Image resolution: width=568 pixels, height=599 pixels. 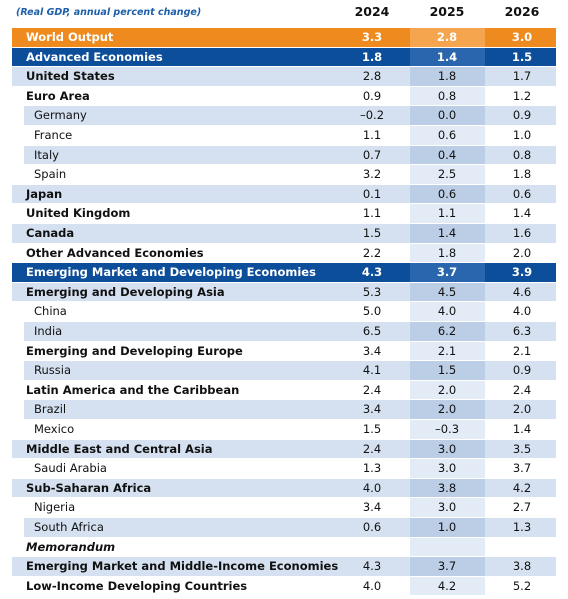 What do you see at coordinates (522, 331) in the screenshot?
I see `value-cell: 6.3` at bounding box center [522, 331].